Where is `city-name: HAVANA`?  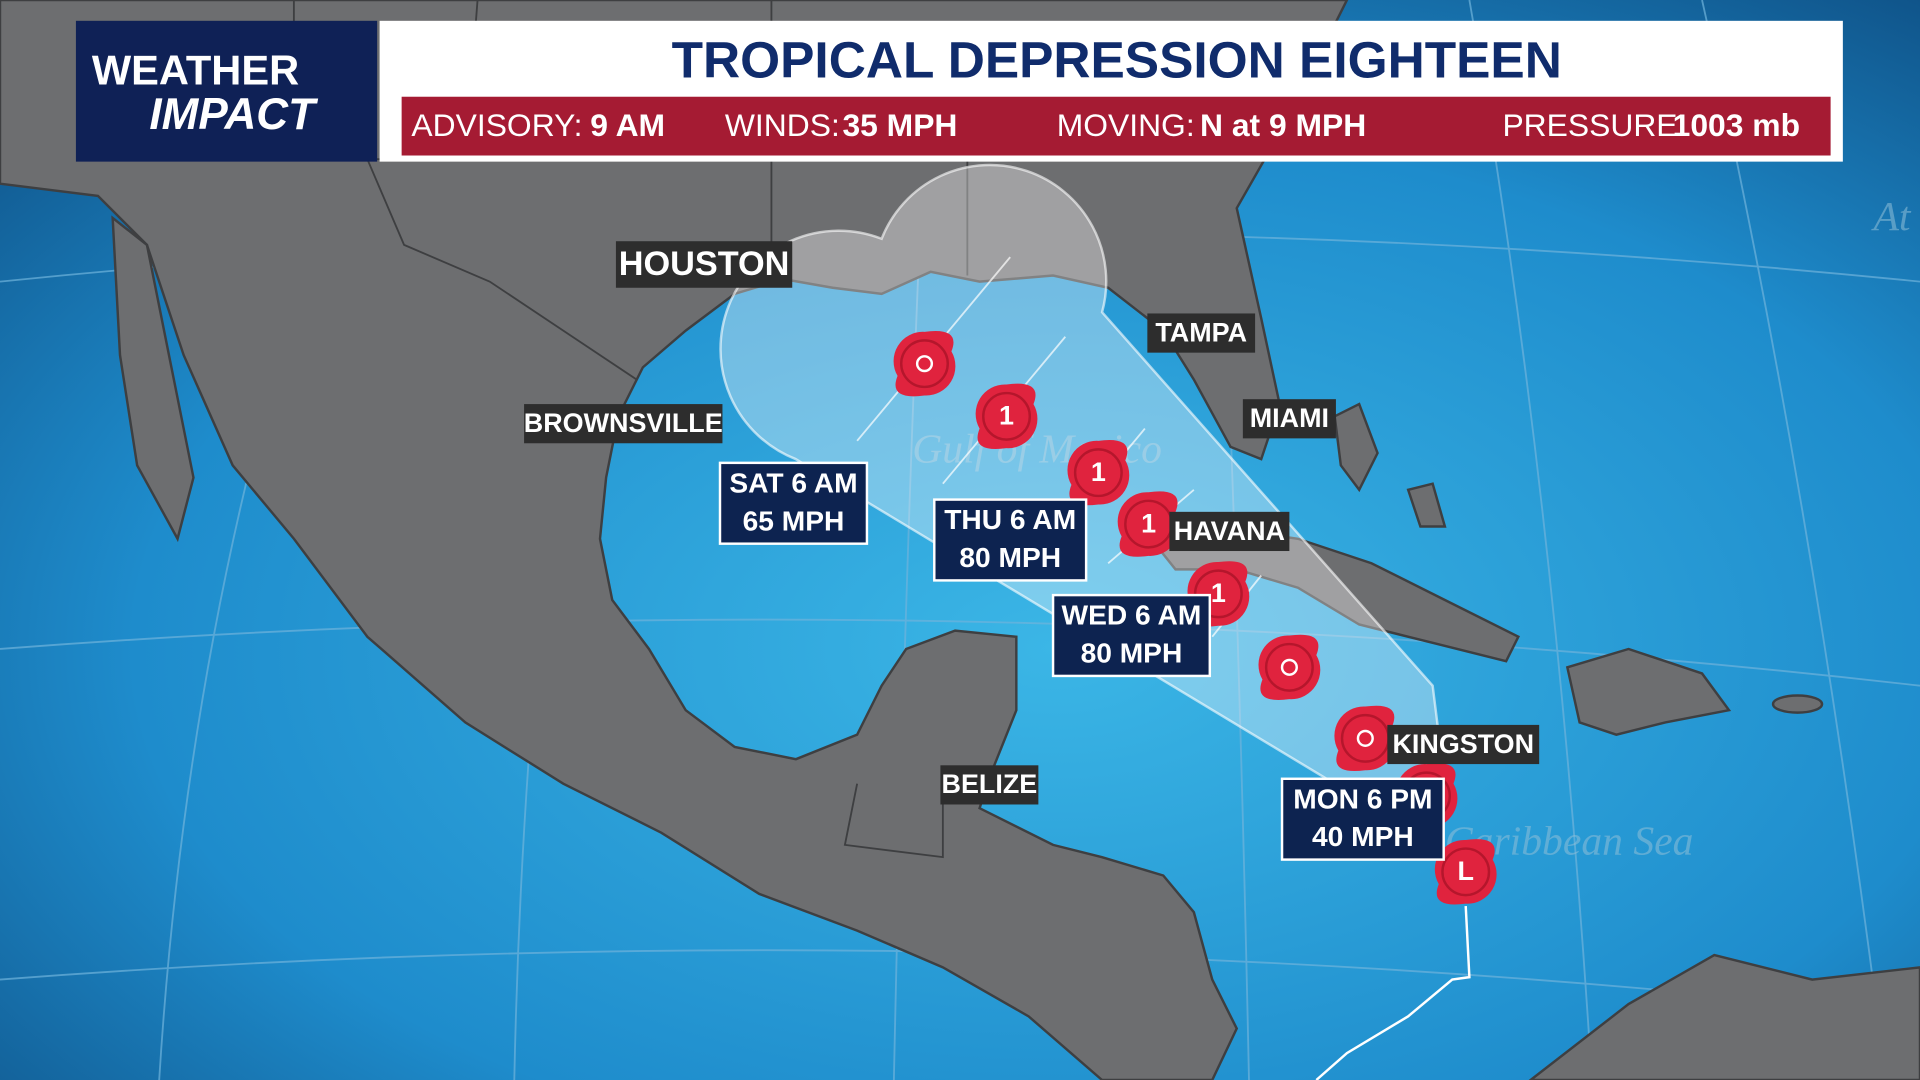
city-name: HAVANA is located at coordinates (1229, 531).